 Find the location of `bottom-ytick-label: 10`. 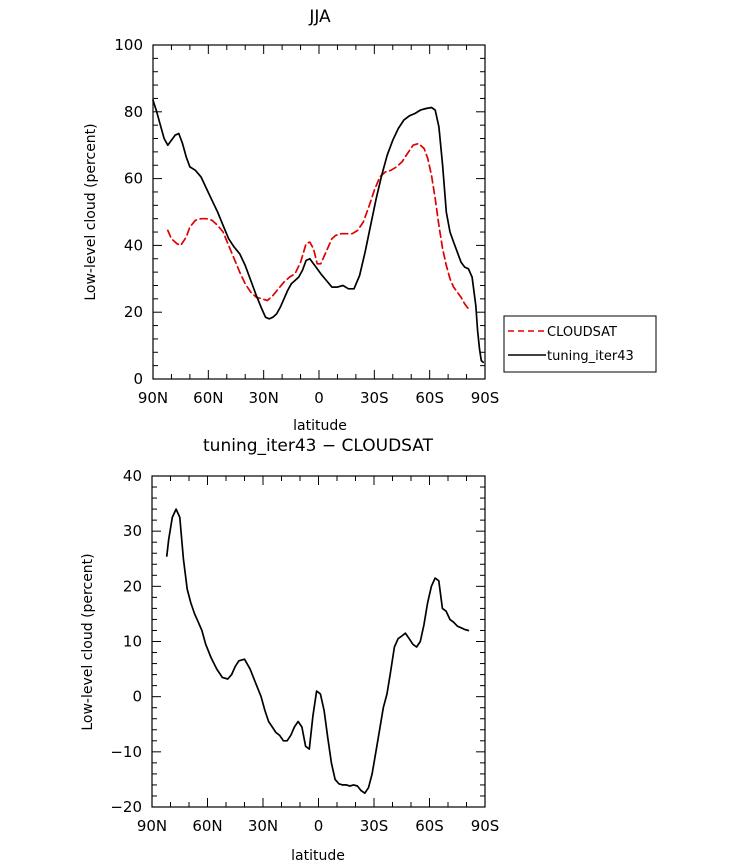

bottom-ytick-label: 10 is located at coordinates (132, 642).